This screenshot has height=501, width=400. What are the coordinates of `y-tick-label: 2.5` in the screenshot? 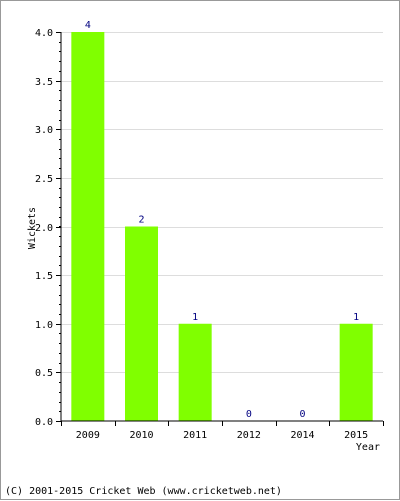 It's located at (44, 179).